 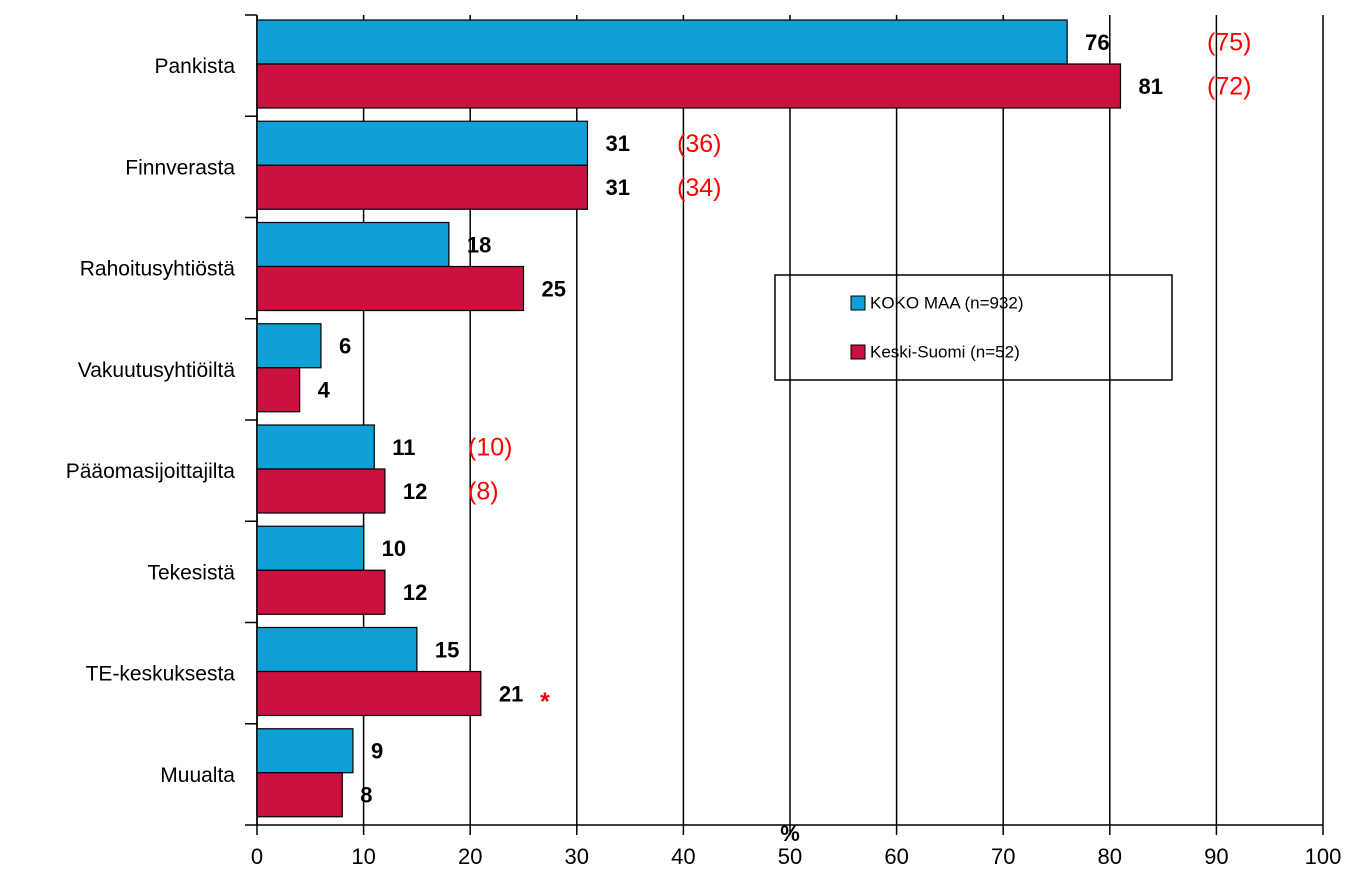 What do you see at coordinates (1150, 86) in the screenshot?
I see `value-label: 81` at bounding box center [1150, 86].